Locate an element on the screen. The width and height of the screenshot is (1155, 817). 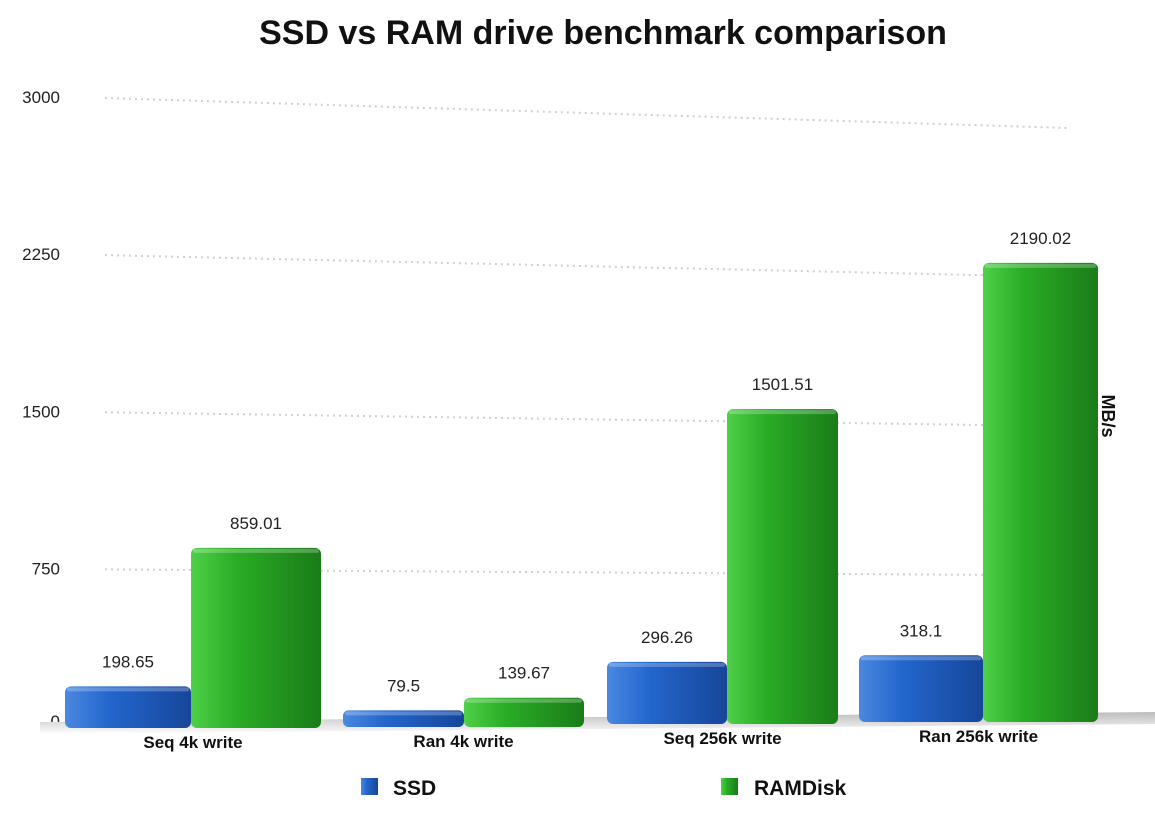
legend-item-ssd: SSD is located at coordinates (398, 788).